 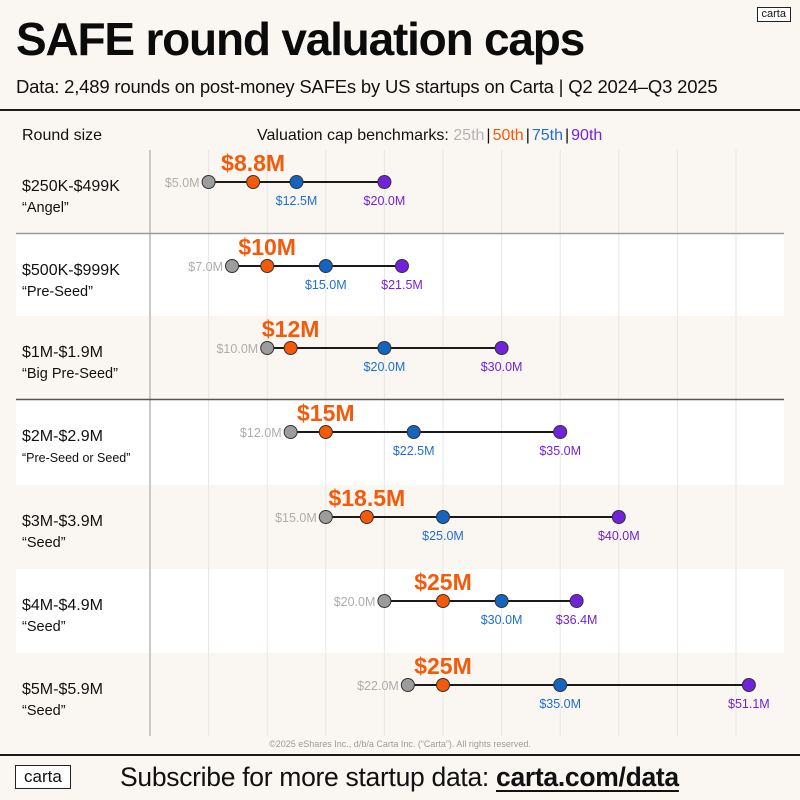 I want to click on p75-value-label: $15.0M, so click(x=326, y=285).